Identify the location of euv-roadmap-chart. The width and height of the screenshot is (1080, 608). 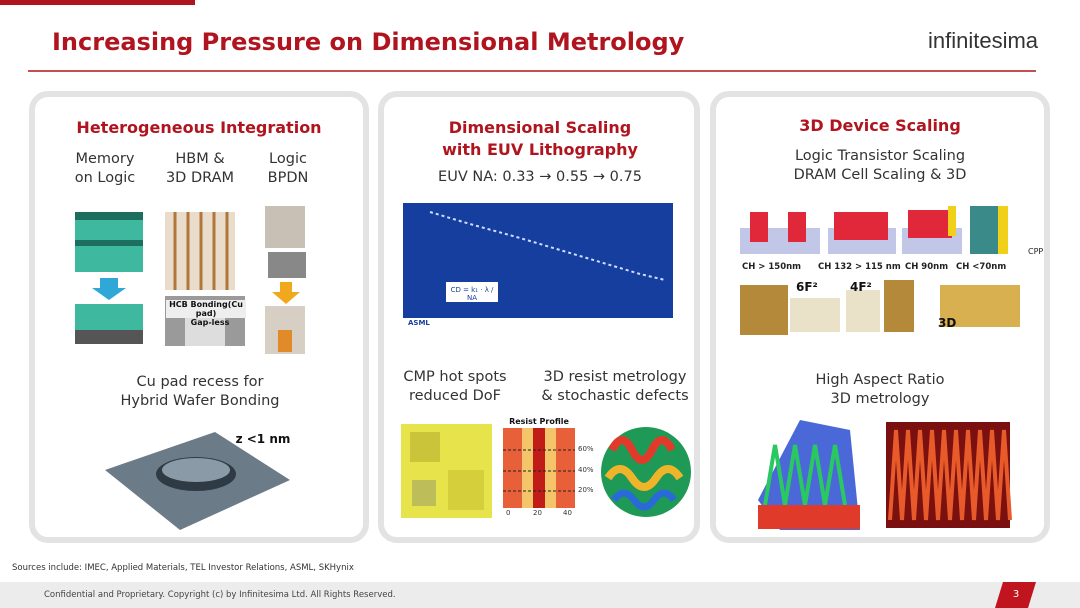
(538, 265).